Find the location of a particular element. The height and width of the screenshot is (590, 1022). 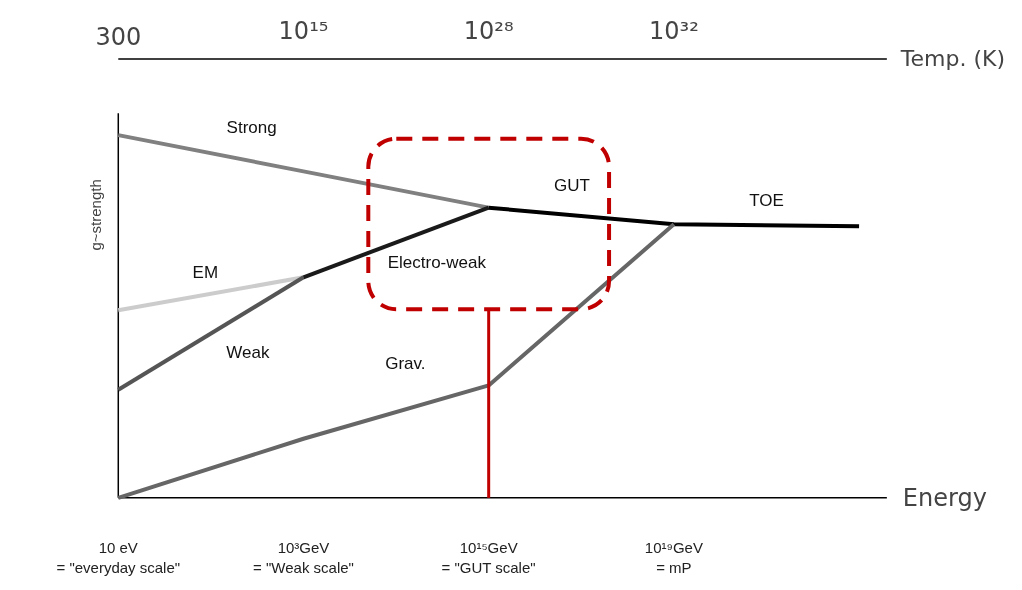

annotation: TOE is located at coordinates (766, 200).